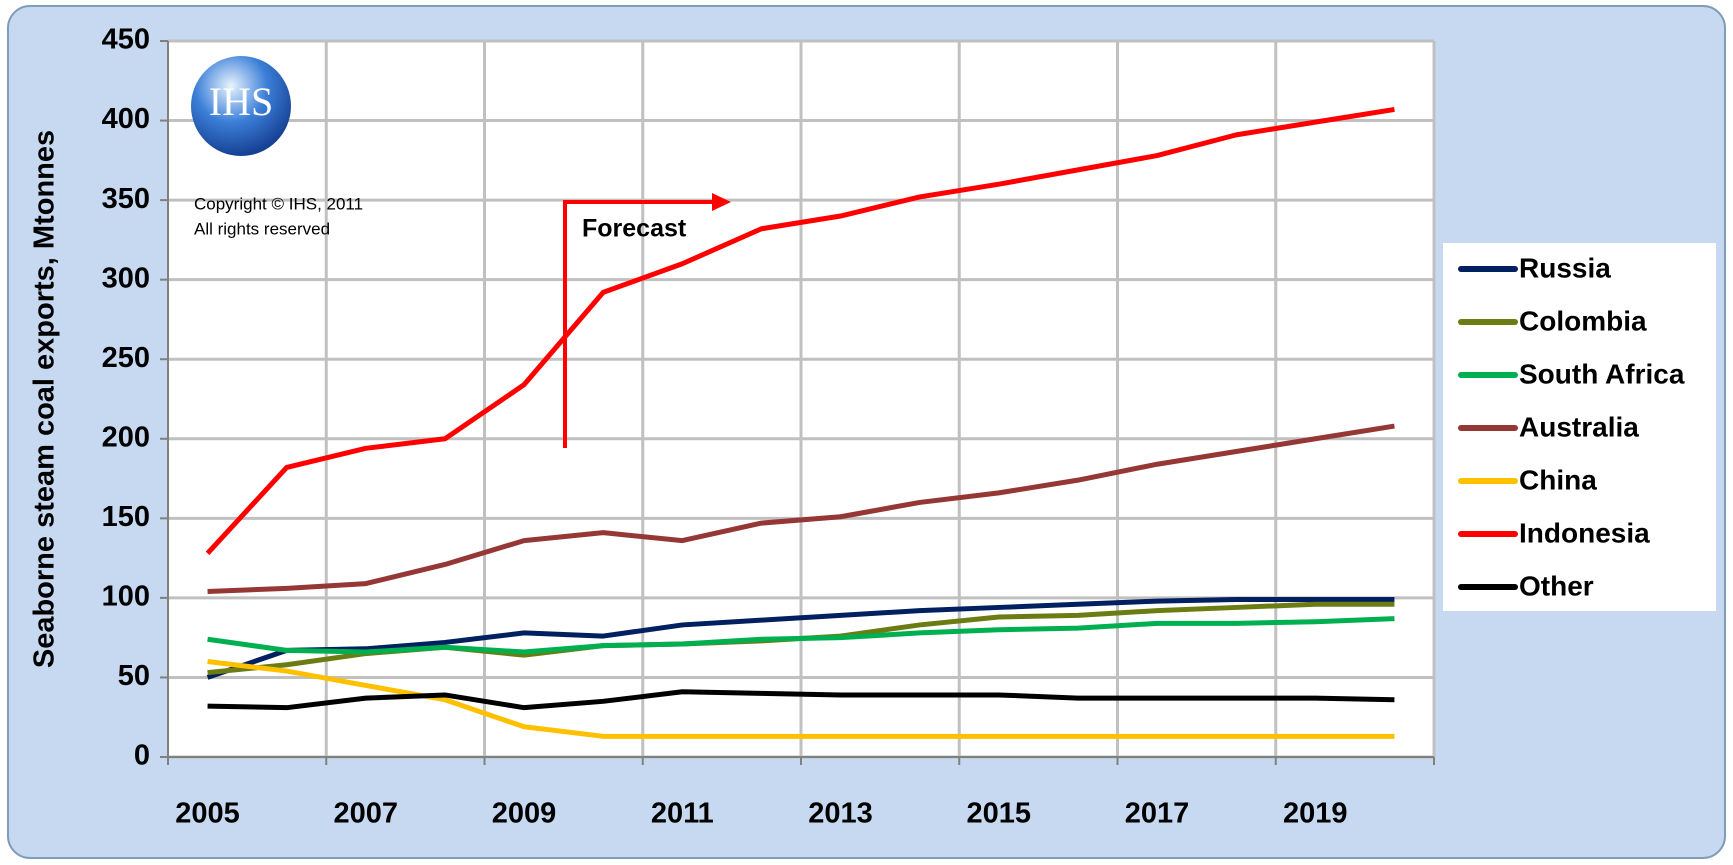  What do you see at coordinates (682, 814) in the screenshot?
I see `x-tick-label: 2011` at bounding box center [682, 814].